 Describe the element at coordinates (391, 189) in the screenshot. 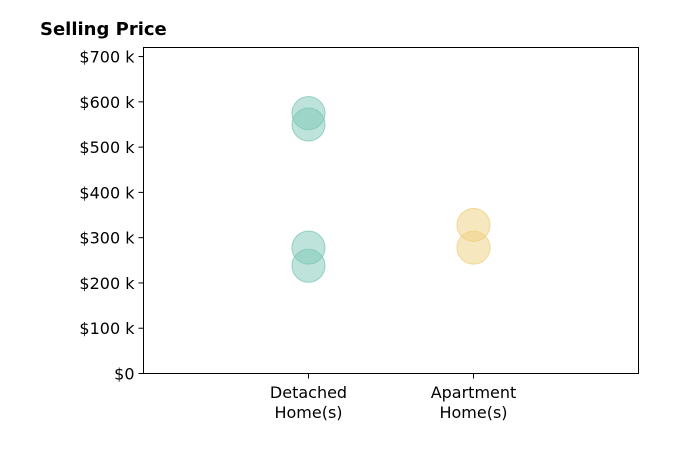

I see `data-points` at that location.